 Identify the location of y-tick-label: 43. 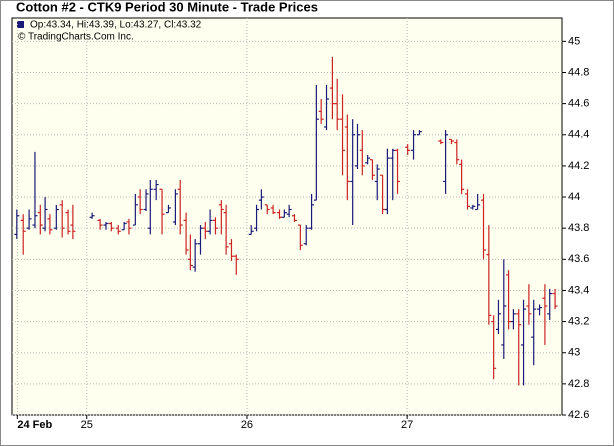
(574, 353).